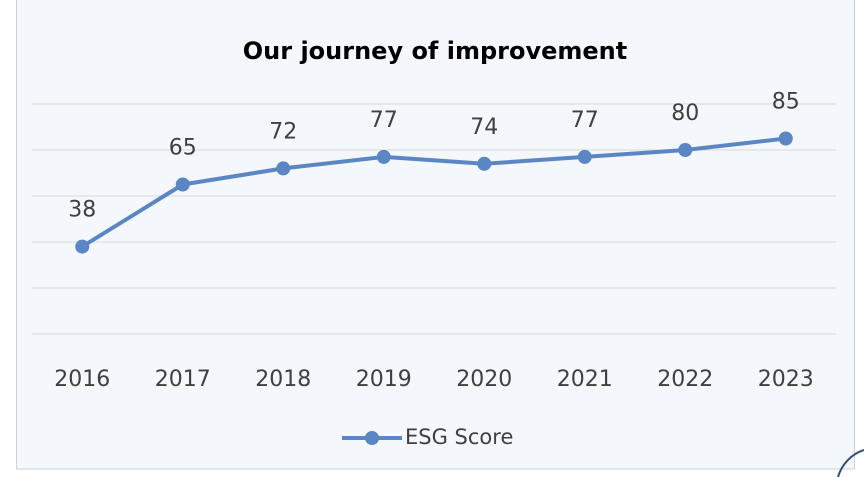 Image resolution: width=864 pixels, height=477 pixels. I want to click on chart-title: Our journey of improvement, so click(435, 51).